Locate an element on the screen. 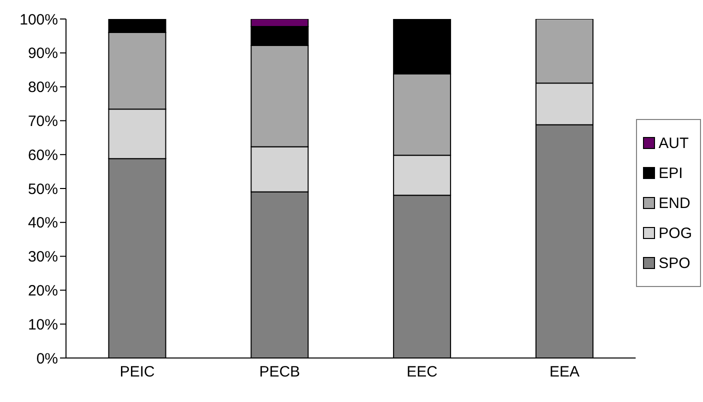  y-tick-label: 30% is located at coordinates (43, 257).